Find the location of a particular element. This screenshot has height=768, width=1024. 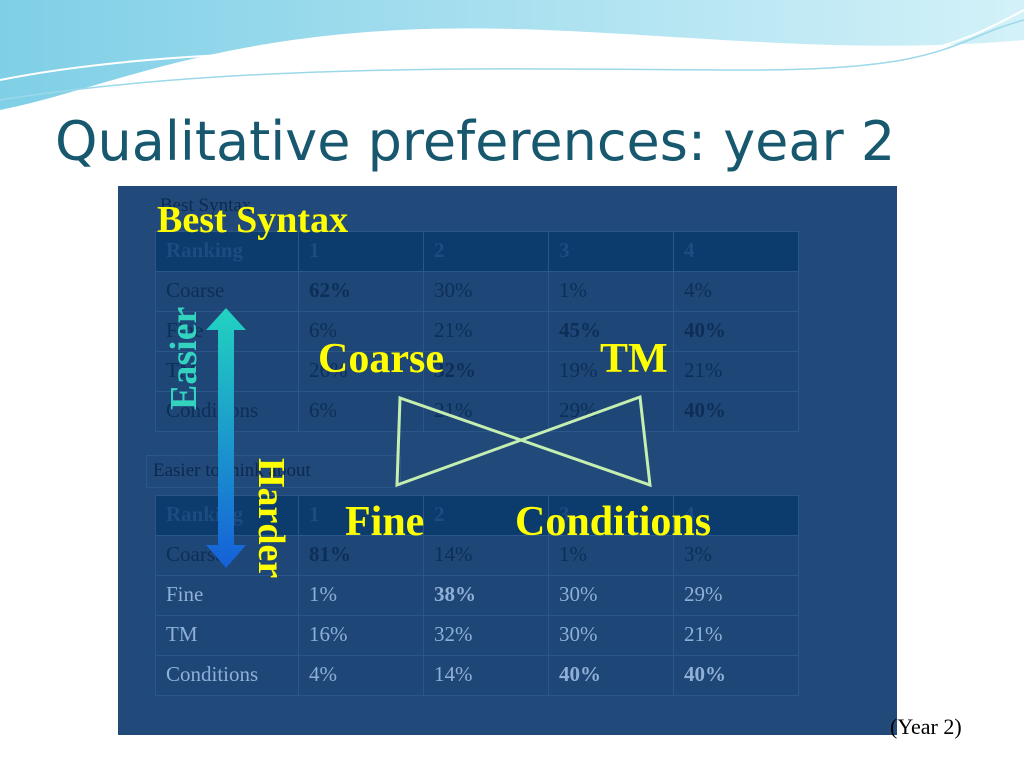

table-cell: 62% is located at coordinates (361, 291).